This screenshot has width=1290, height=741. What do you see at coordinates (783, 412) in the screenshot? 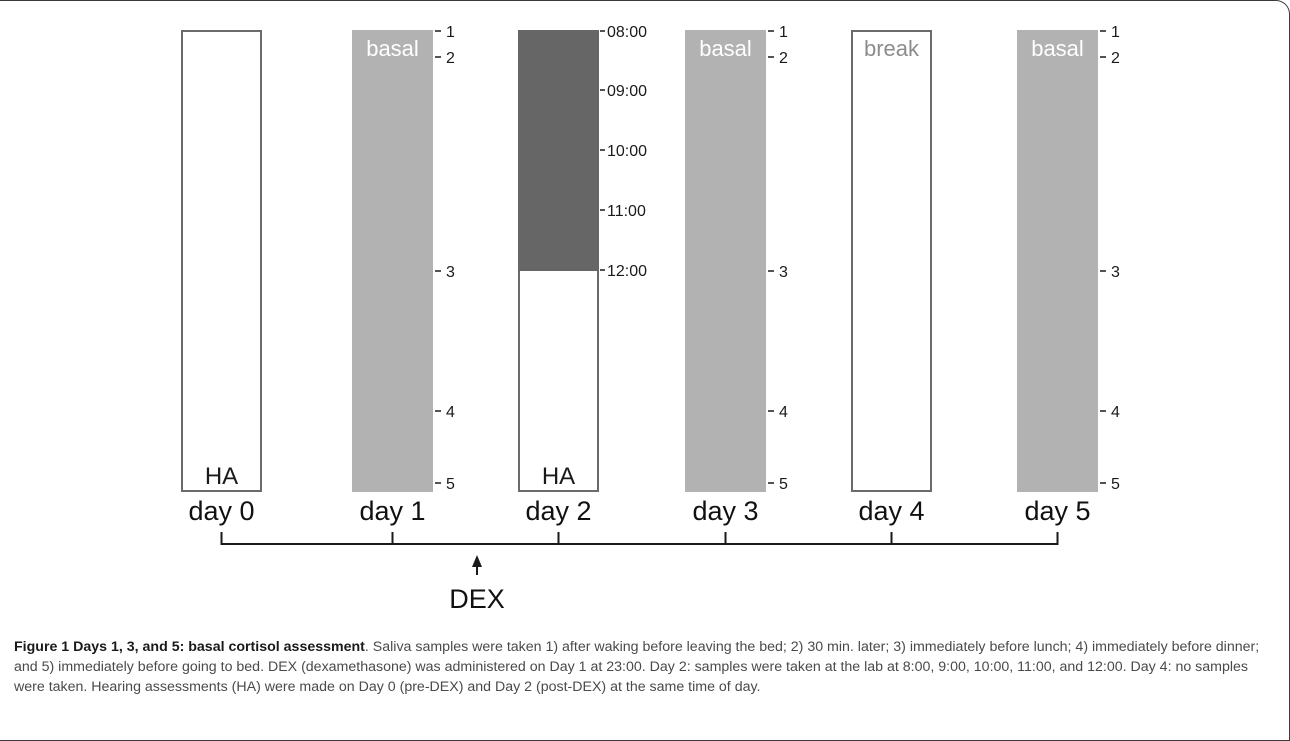
I see `day3-tick-label: 4` at bounding box center [783, 412].